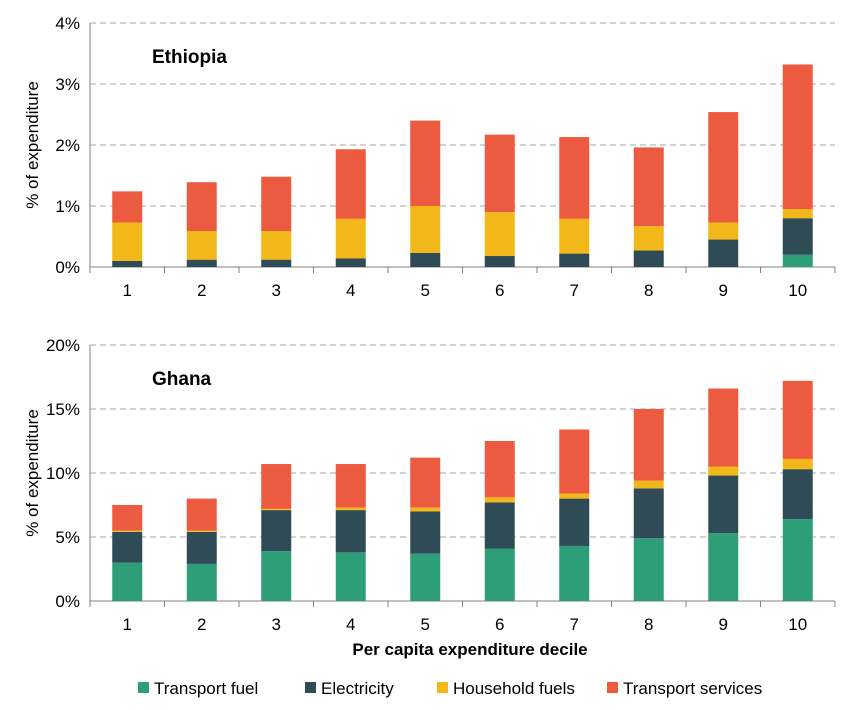 The height and width of the screenshot is (710, 848). I want to click on legend-swatch-household-fuels, so click(442, 687).